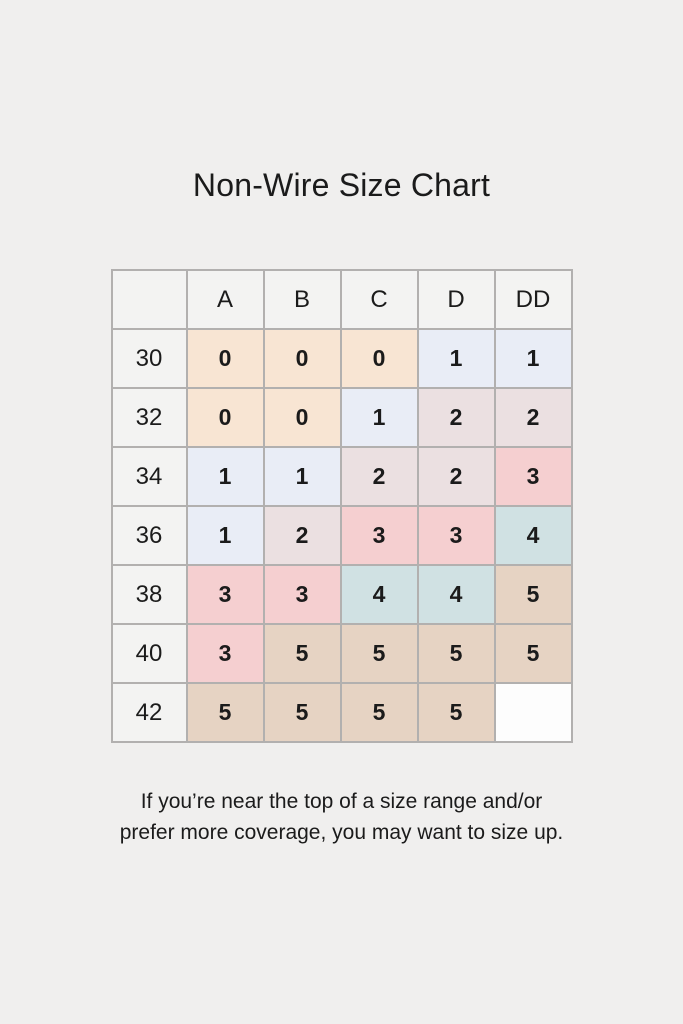 The image size is (683, 1024). What do you see at coordinates (302, 299) in the screenshot?
I see `column-header-b: B` at bounding box center [302, 299].